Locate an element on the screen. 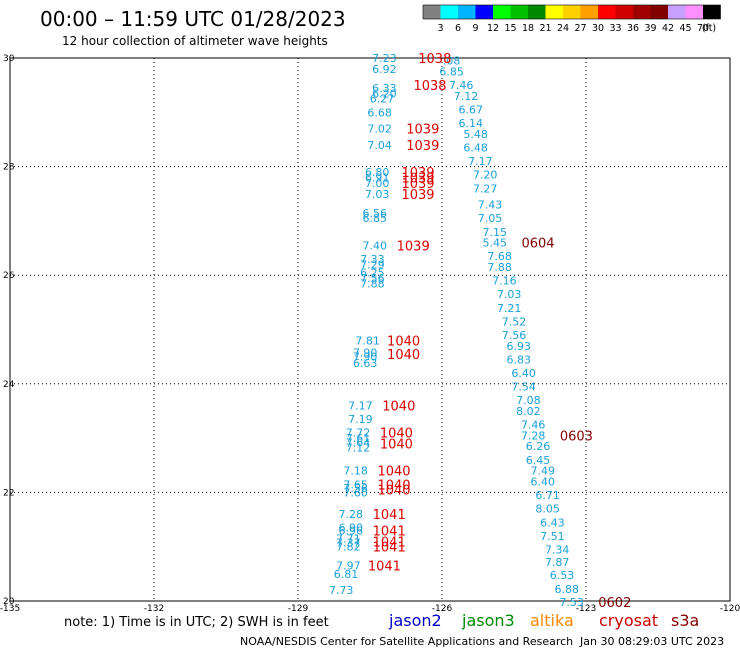 This screenshot has width=740, height=650. pass-time-label: 1038 is located at coordinates (434, 59).